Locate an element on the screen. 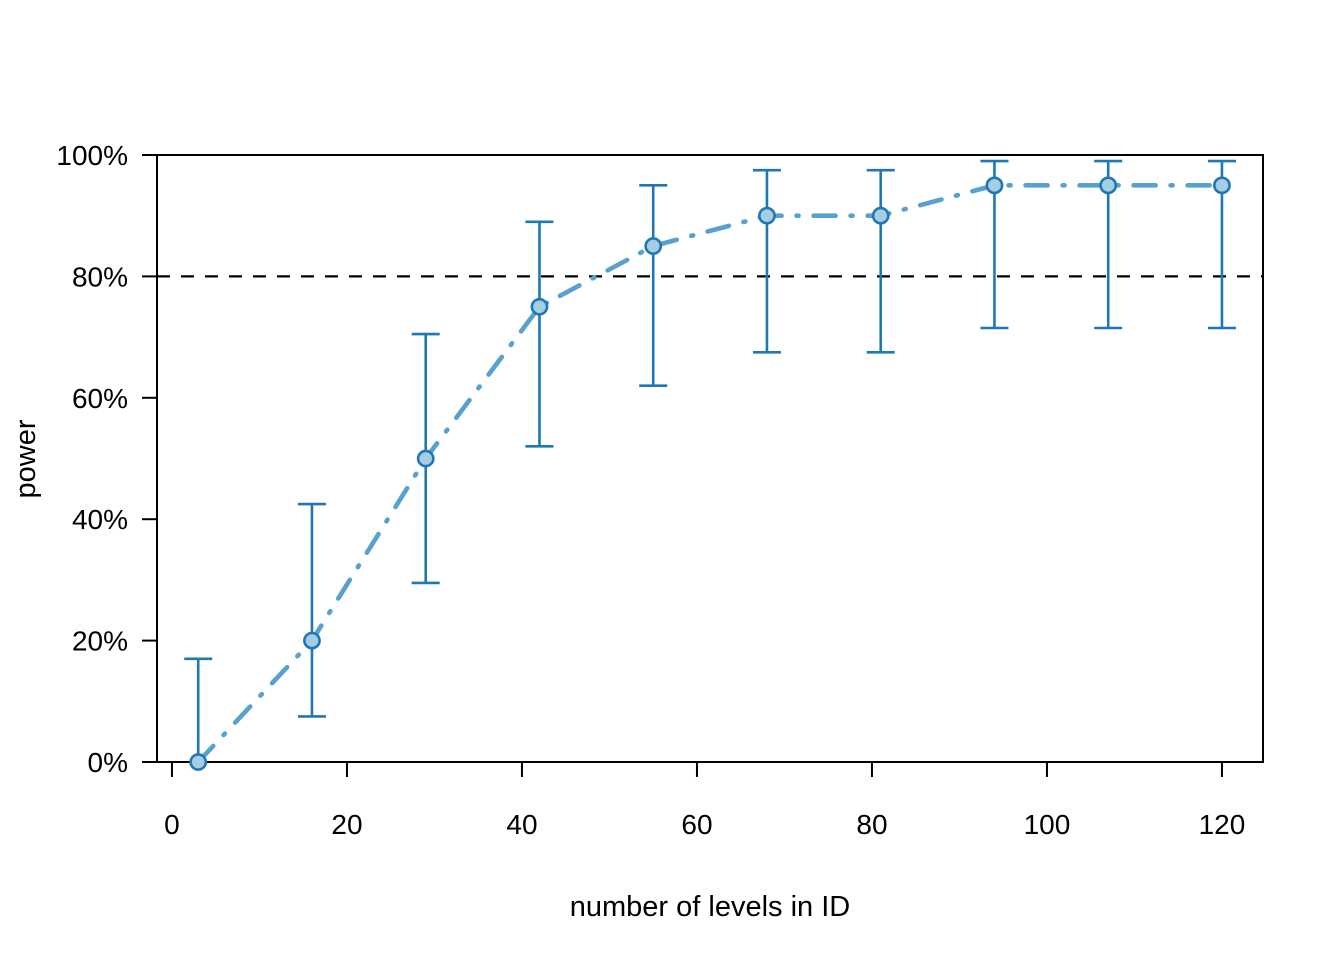 The height and width of the screenshot is (960, 1344). x-axis-label: number of levels in ID is located at coordinates (710, 907).